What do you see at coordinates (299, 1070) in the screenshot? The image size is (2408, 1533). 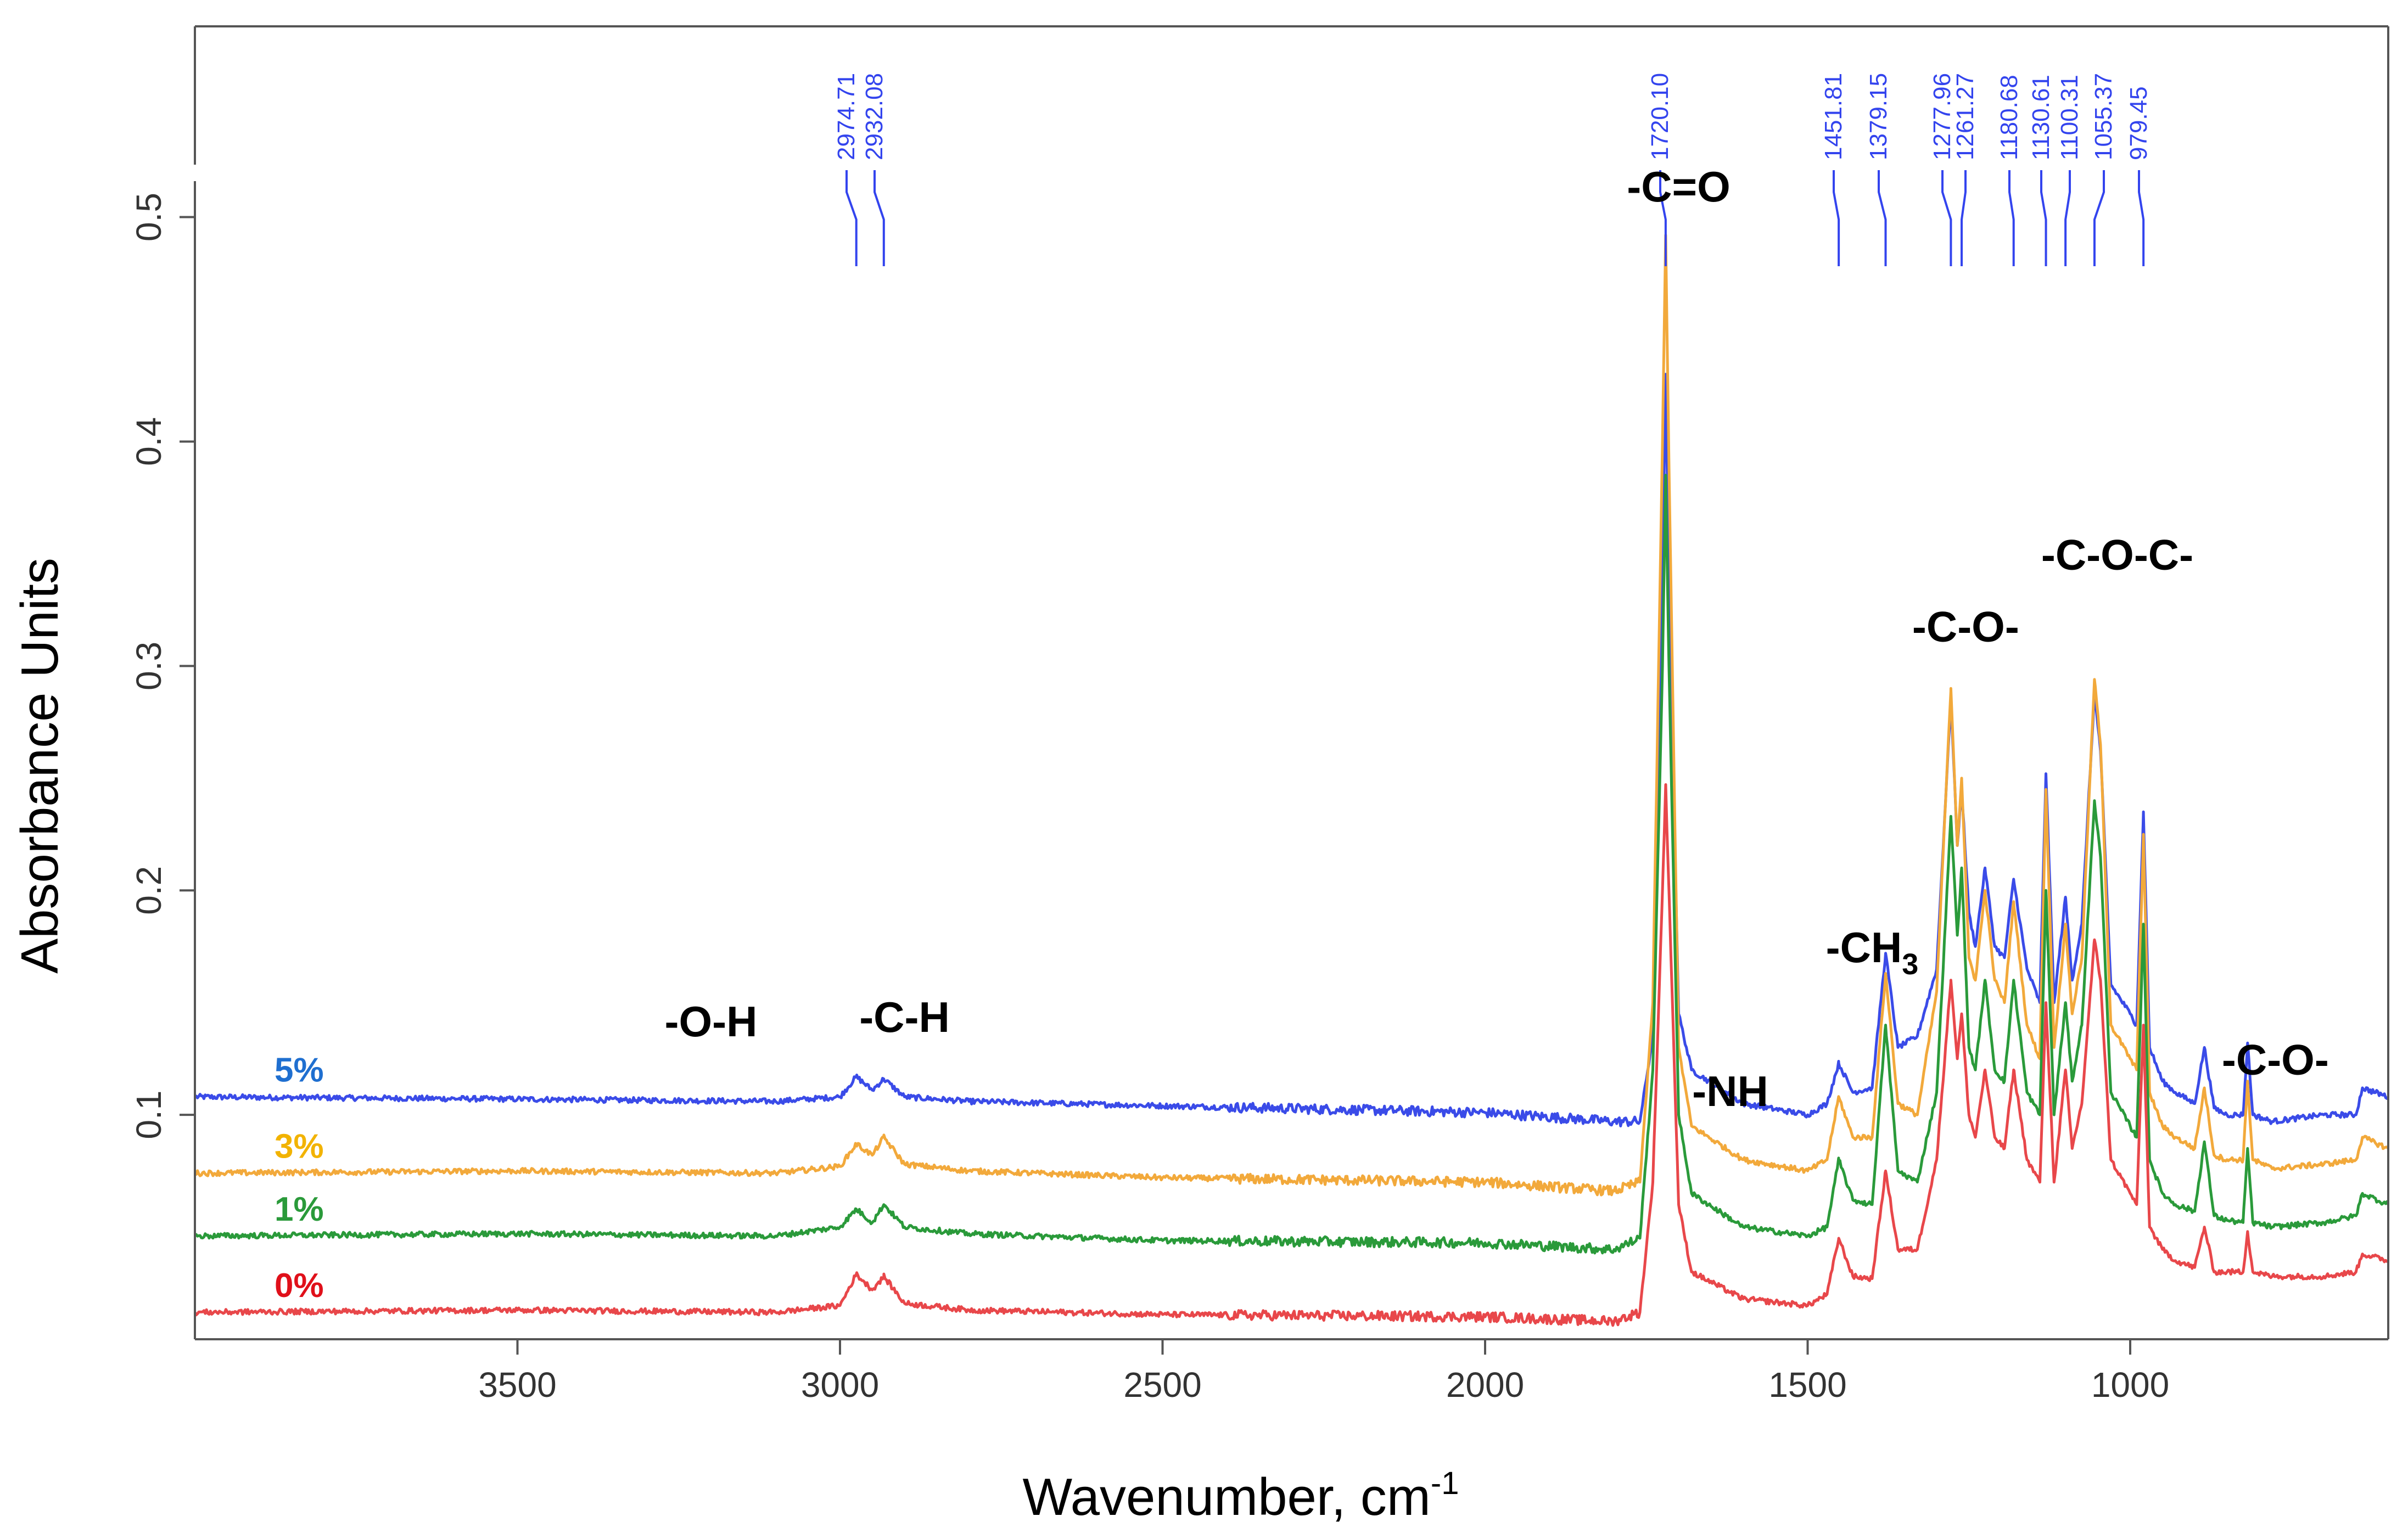 I see `legend-item-label: 5%` at bounding box center [299, 1070].